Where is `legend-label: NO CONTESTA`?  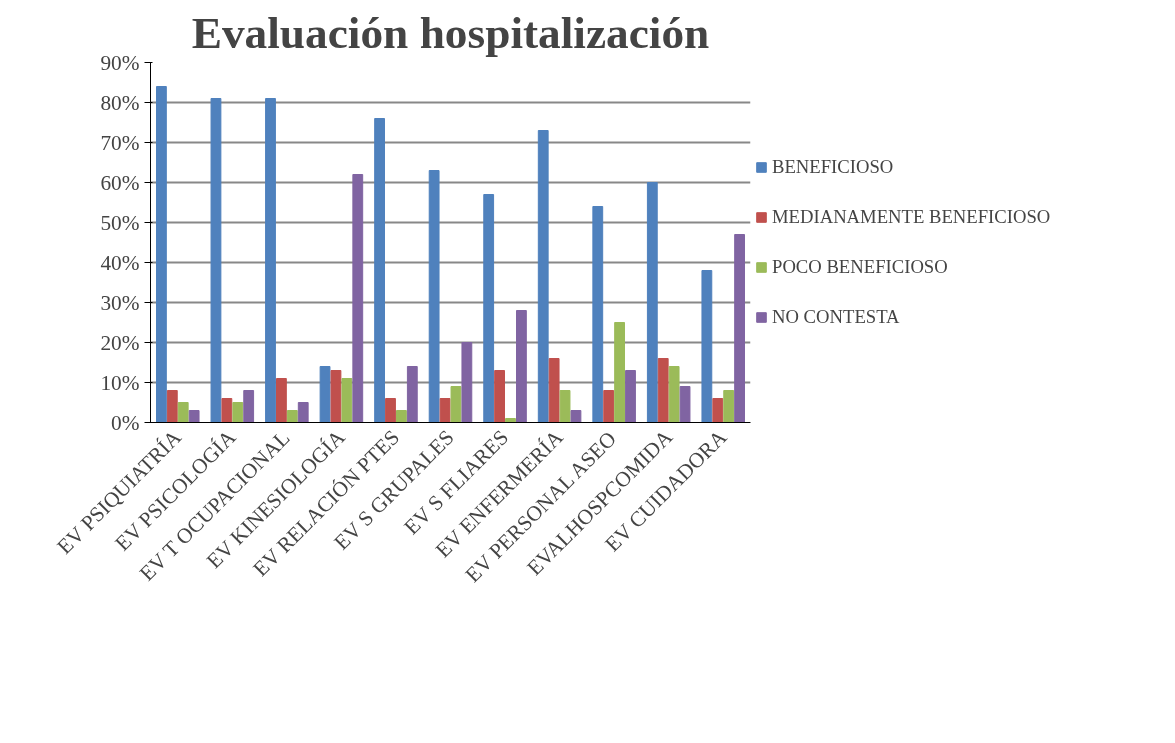
legend-label: NO CONTESTA is located at coordinates (836, 317).